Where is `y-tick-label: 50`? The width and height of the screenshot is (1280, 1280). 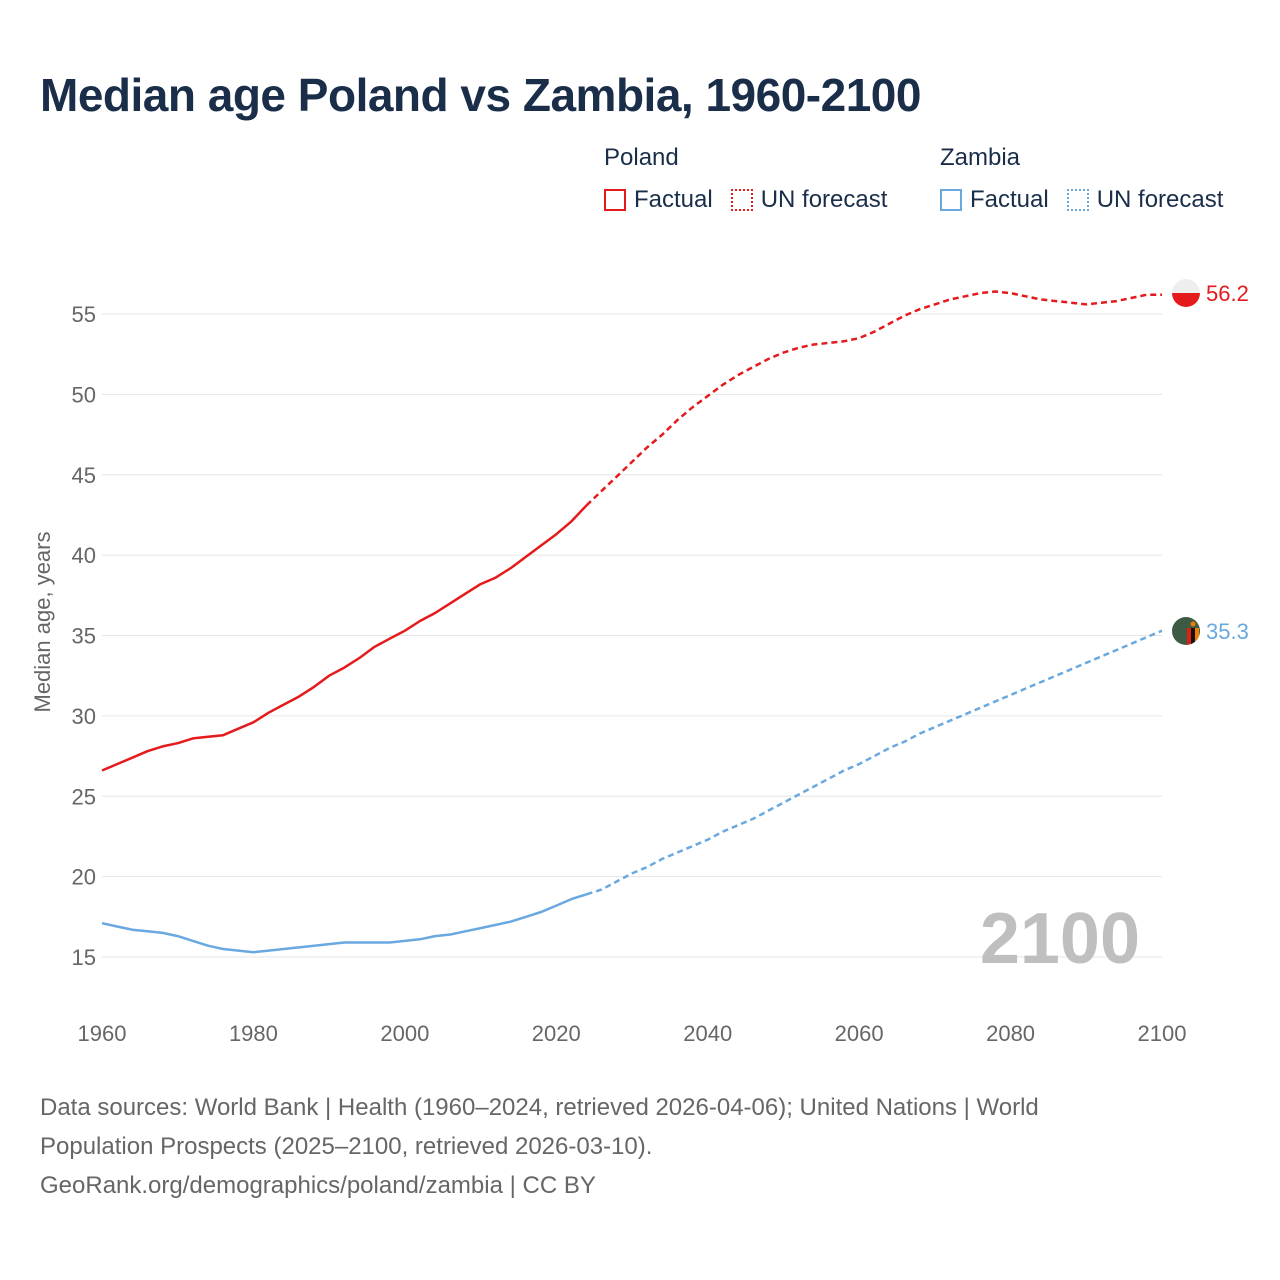
y-tick-label: 50 is located at coordinates (84, 394).